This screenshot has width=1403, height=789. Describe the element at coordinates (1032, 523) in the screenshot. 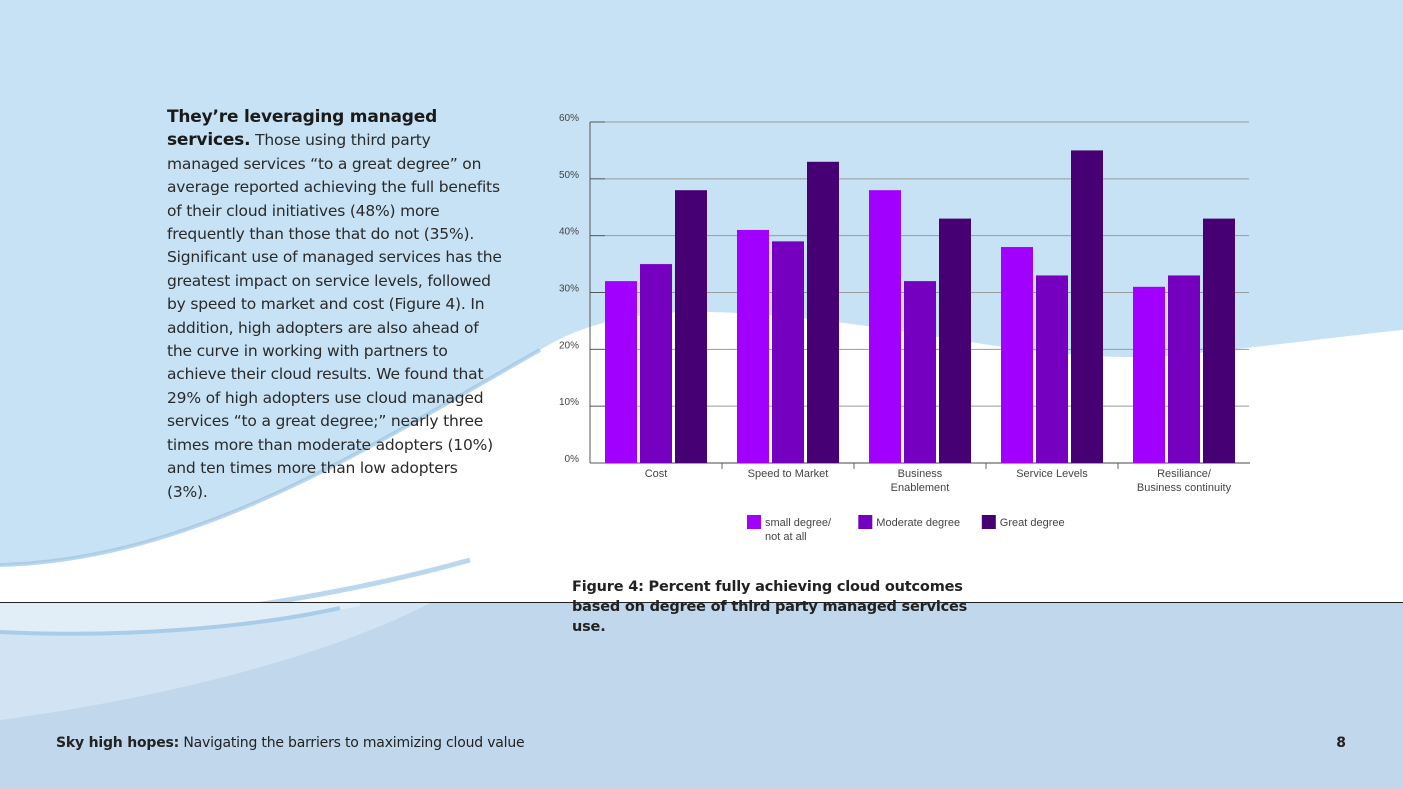

I see `legend-label: Great degree` at that location.